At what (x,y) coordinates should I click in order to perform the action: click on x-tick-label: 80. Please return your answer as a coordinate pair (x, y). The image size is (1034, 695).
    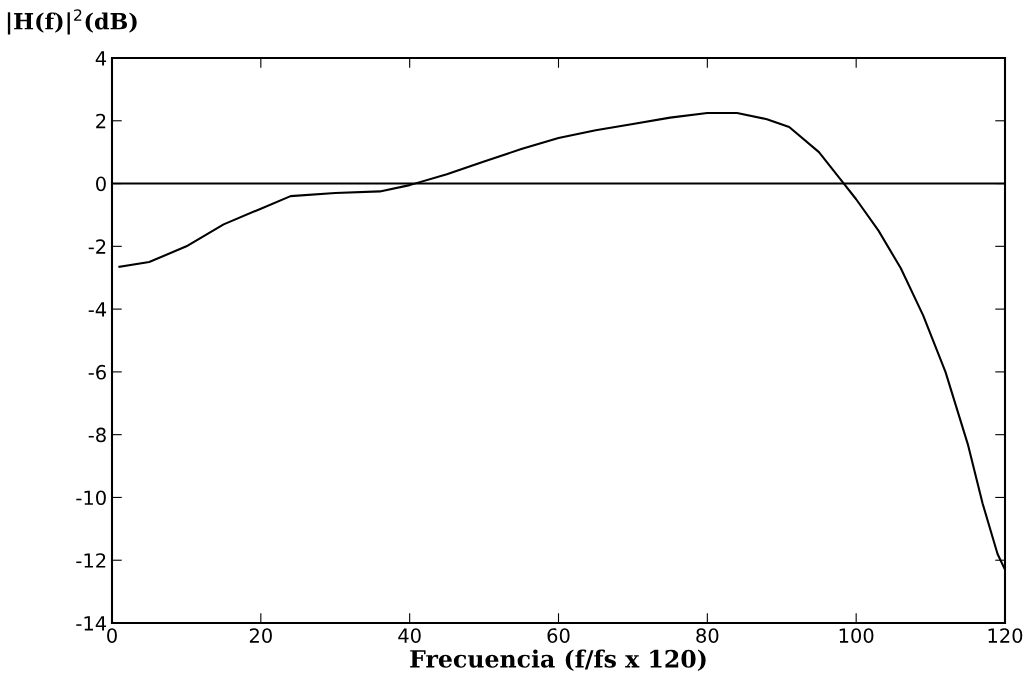
    Looking at the image, I should click on (707, 635).